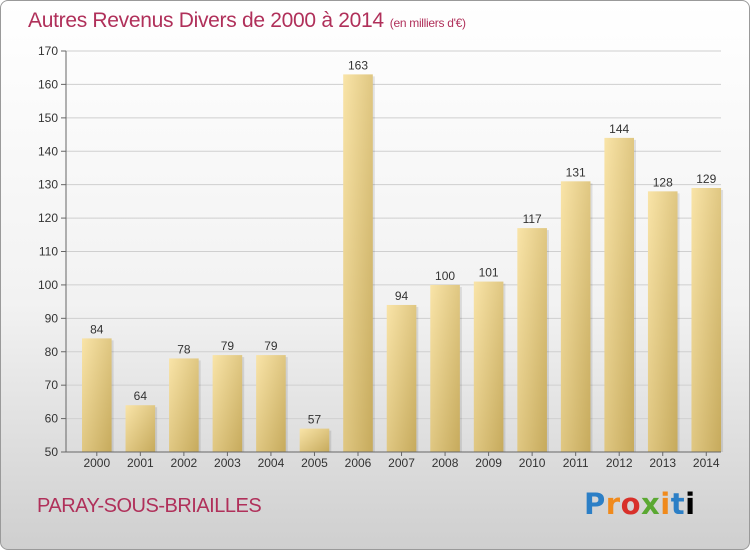 The image size is (750, 550). Describe the element at coordinates (488, 463) in the screenshot. I see `x-tick-label-2009: 2009` at that location.